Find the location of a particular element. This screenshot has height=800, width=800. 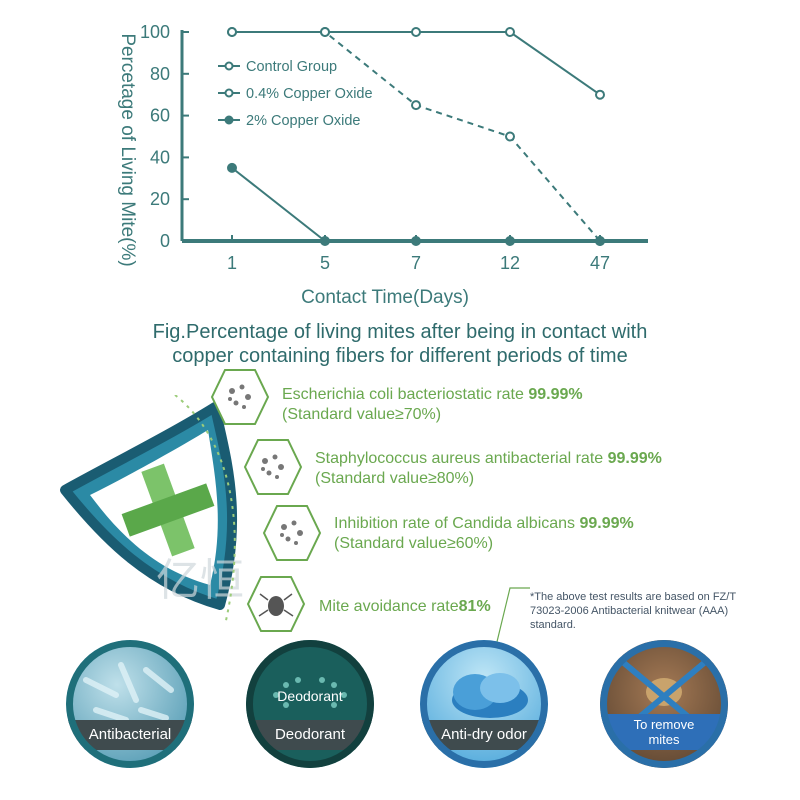

feature-standard: (Standard value≥60%) is located at coordinates (414, 543).